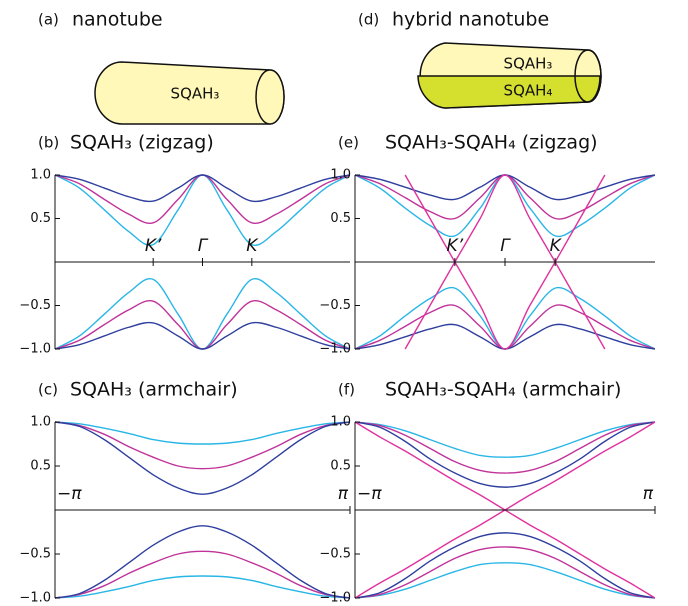 This screenshot has height=606, width=688. Describe the element at coordinates (503, 390) in the screenshot. I see `panel-title: SQAH₃-SQAH₄ (armchair)` at that location.